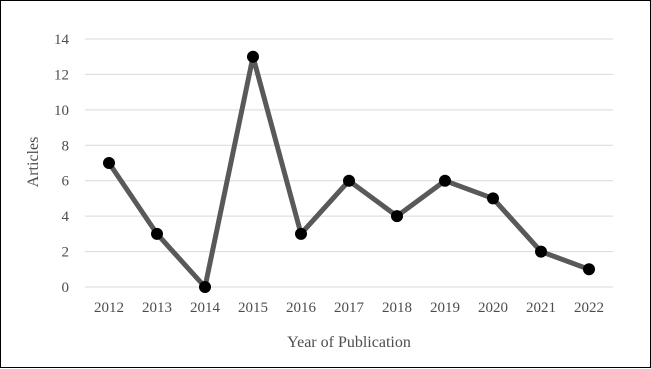 This screenshot has width=651, height=369. I want to click on x-tick-label: 2022, so click(589, 308).